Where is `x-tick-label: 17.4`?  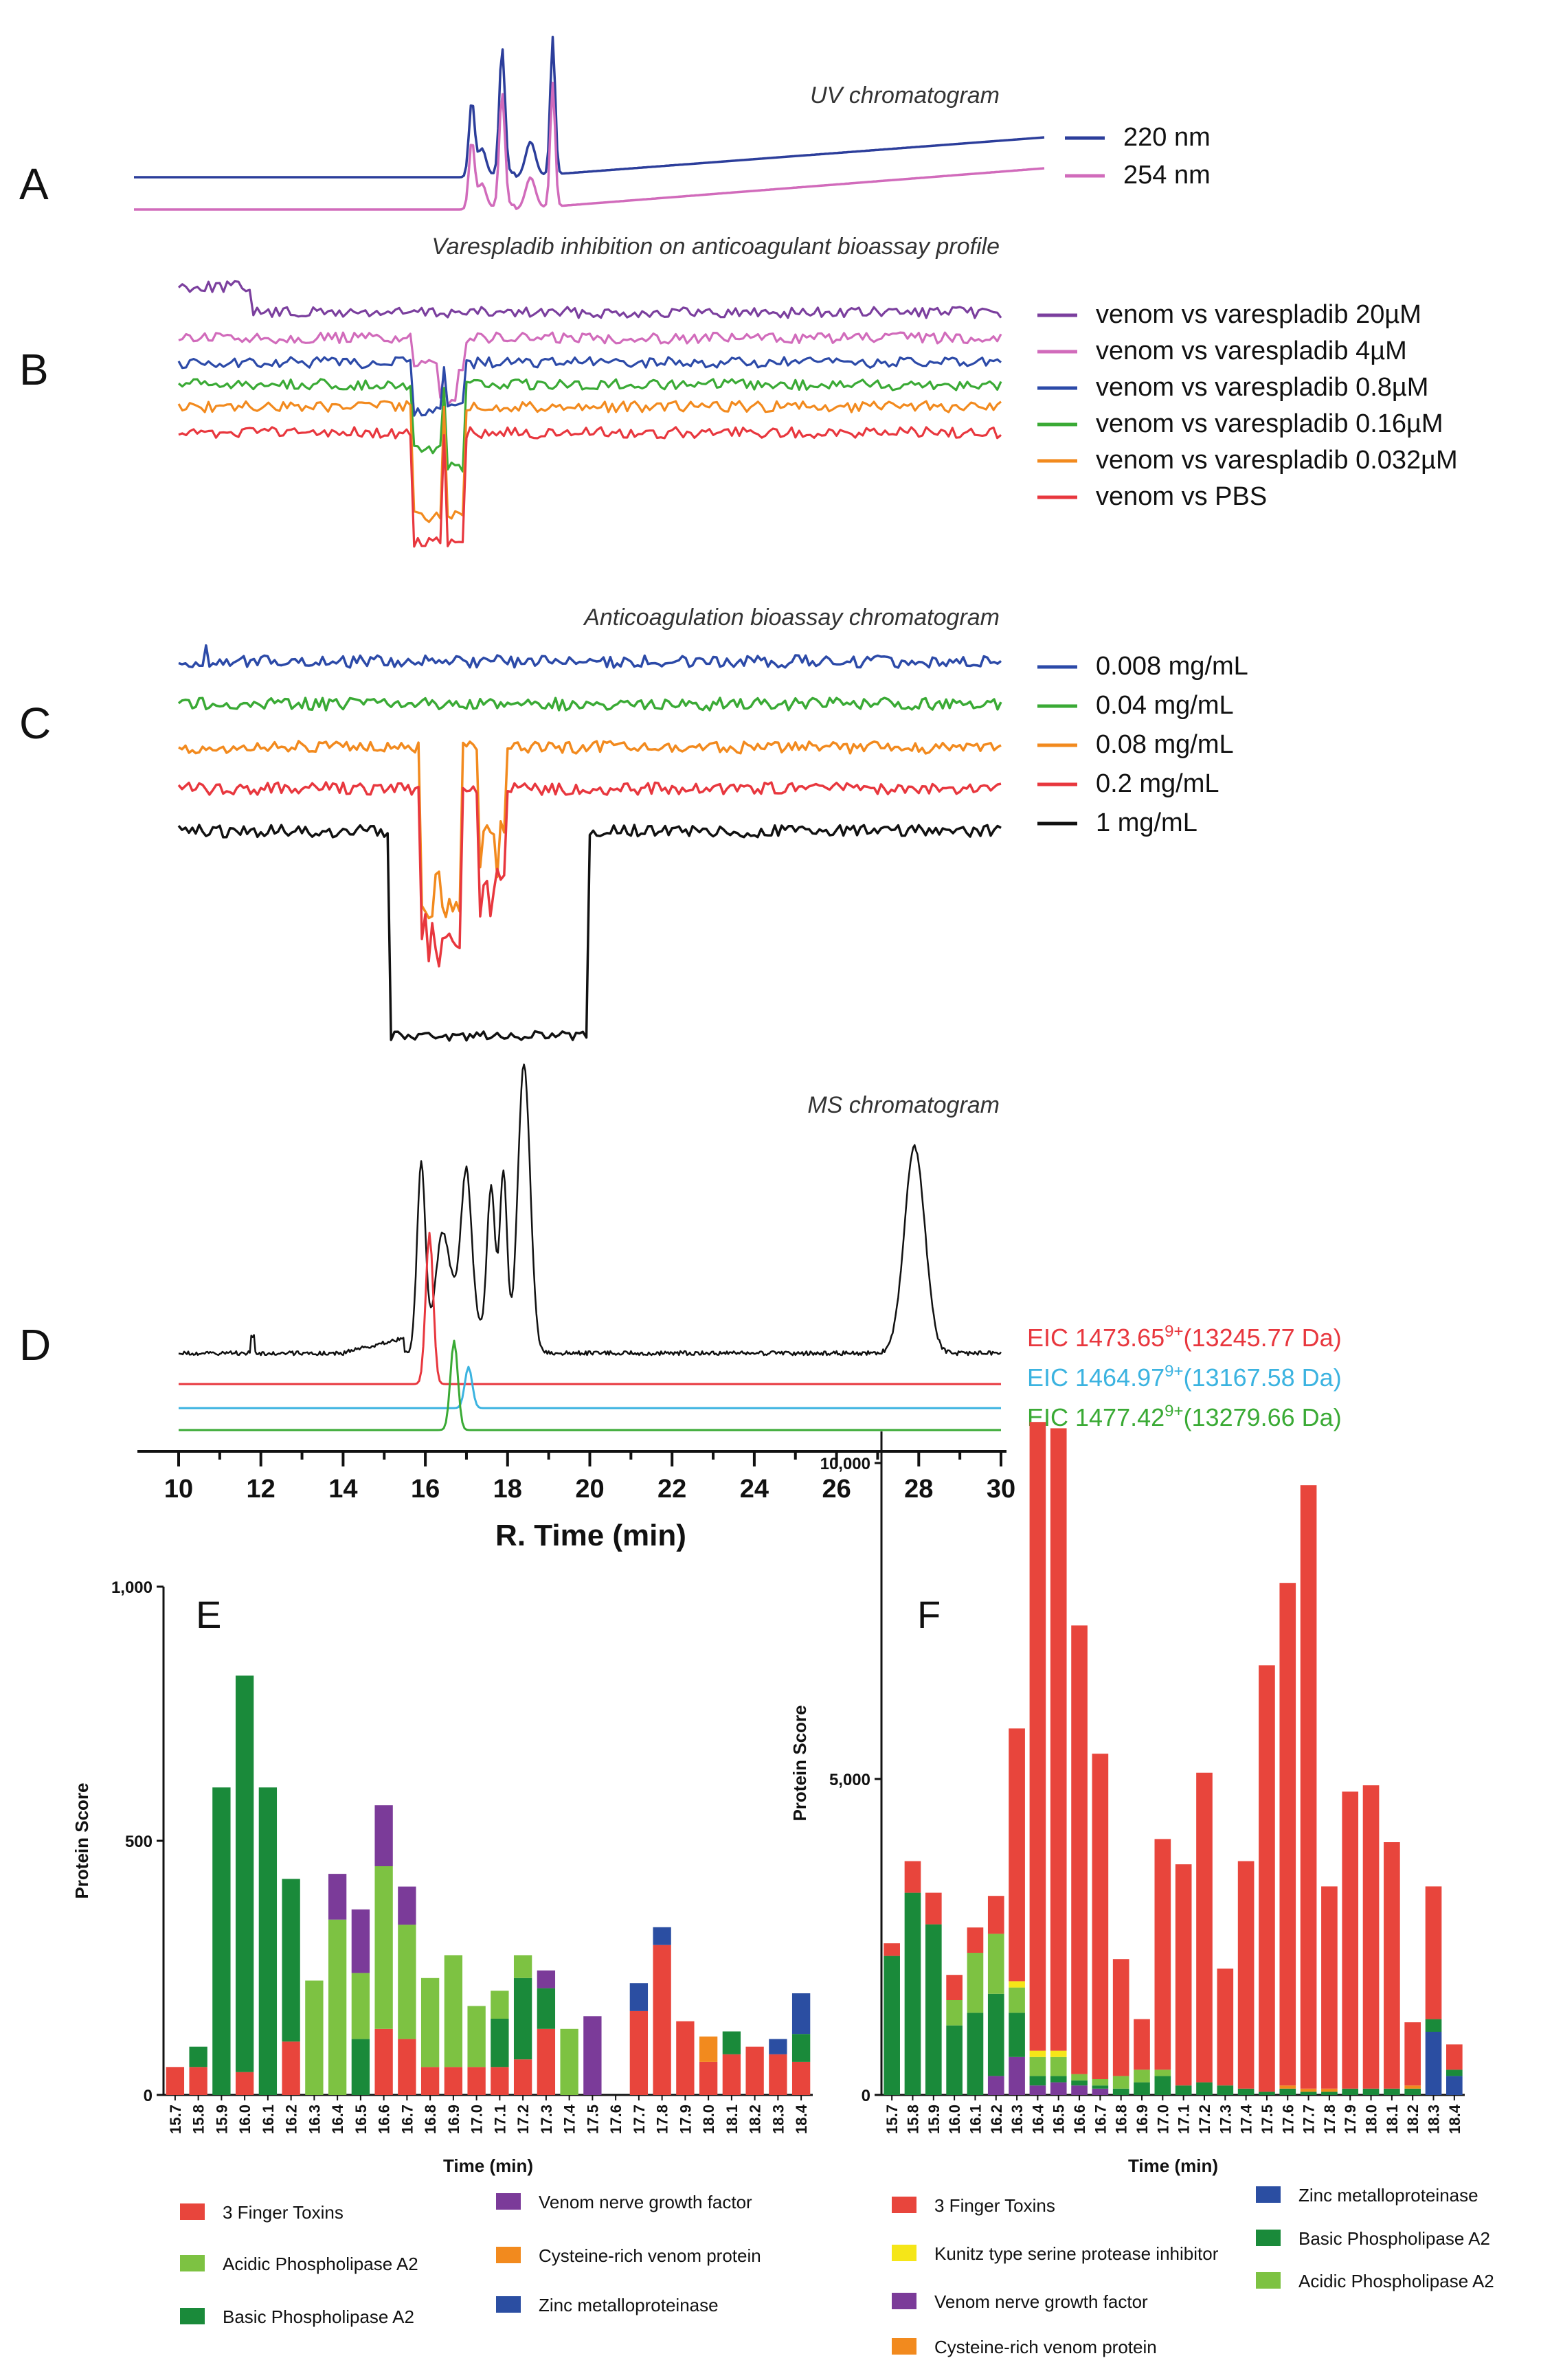 x-tick-label: 17.4 is located at coordinates (1246, 2119).